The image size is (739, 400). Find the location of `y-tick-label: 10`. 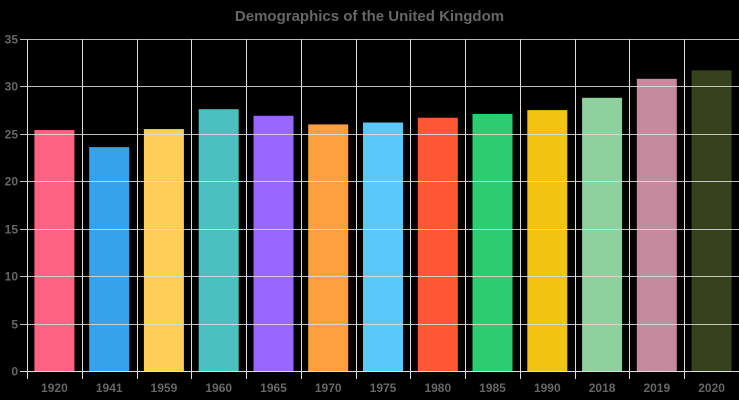

y-tick-label: 10 is located at coordinates (12, 277).